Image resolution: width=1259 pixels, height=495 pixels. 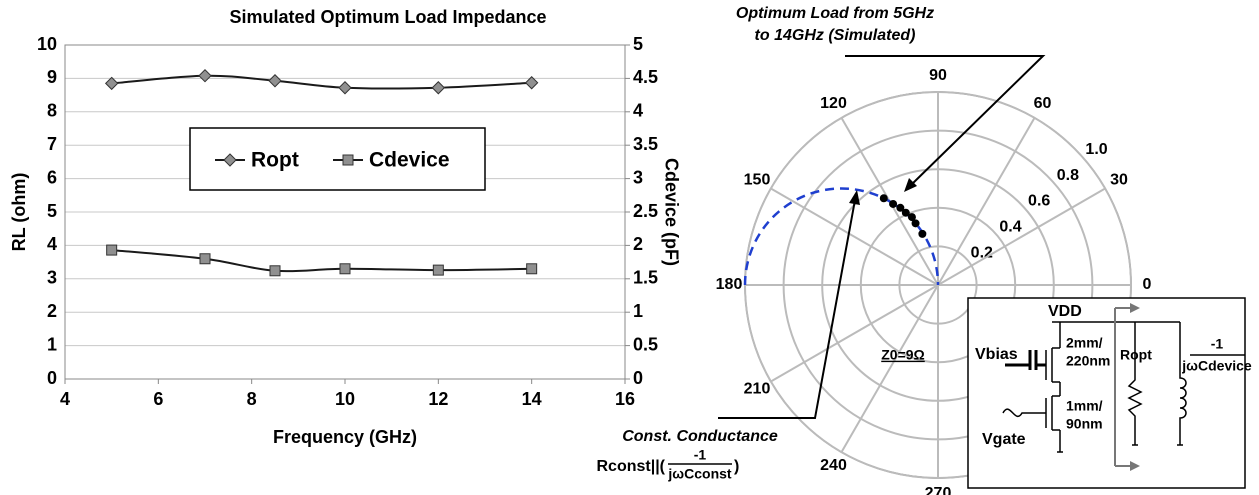 I want to click on formula: Rconst||(, so click(x=630, y=466).